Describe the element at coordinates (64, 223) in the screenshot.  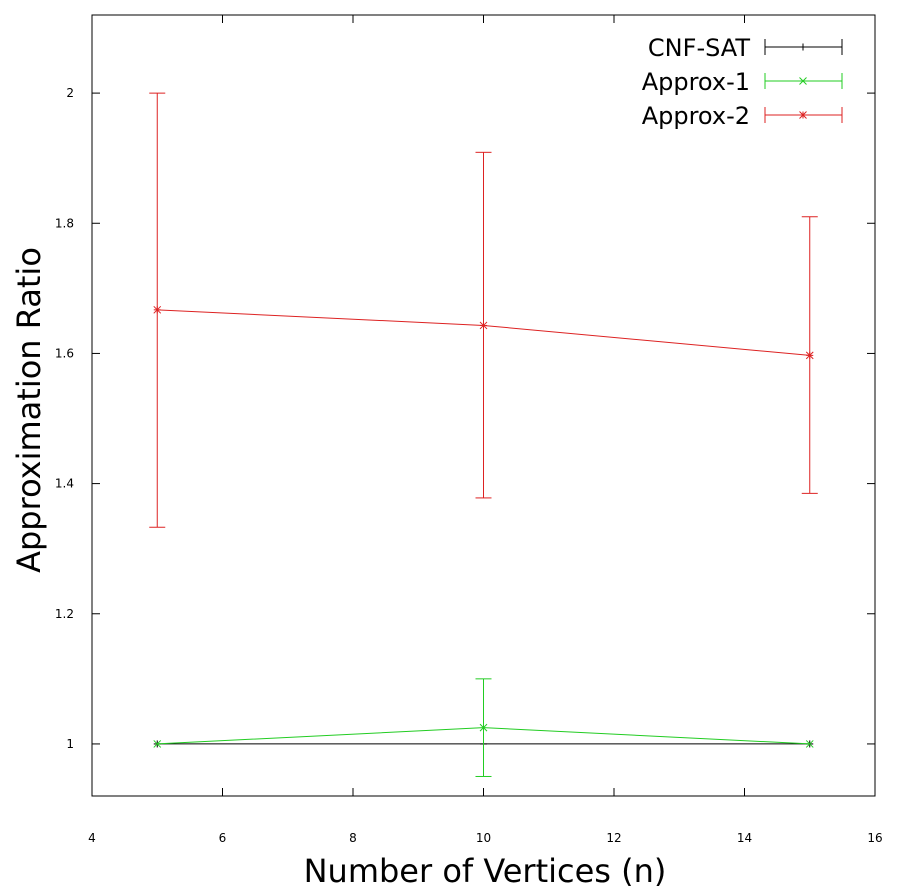
I see `y-tick-label: 1.8` at that location.